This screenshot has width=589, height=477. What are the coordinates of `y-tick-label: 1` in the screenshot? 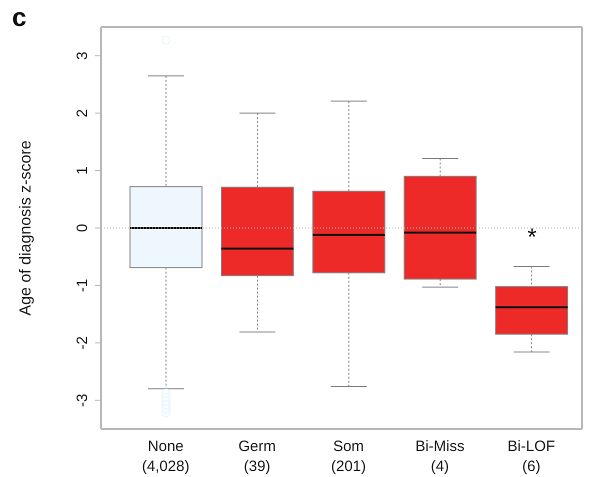 It's located at (82, 170).